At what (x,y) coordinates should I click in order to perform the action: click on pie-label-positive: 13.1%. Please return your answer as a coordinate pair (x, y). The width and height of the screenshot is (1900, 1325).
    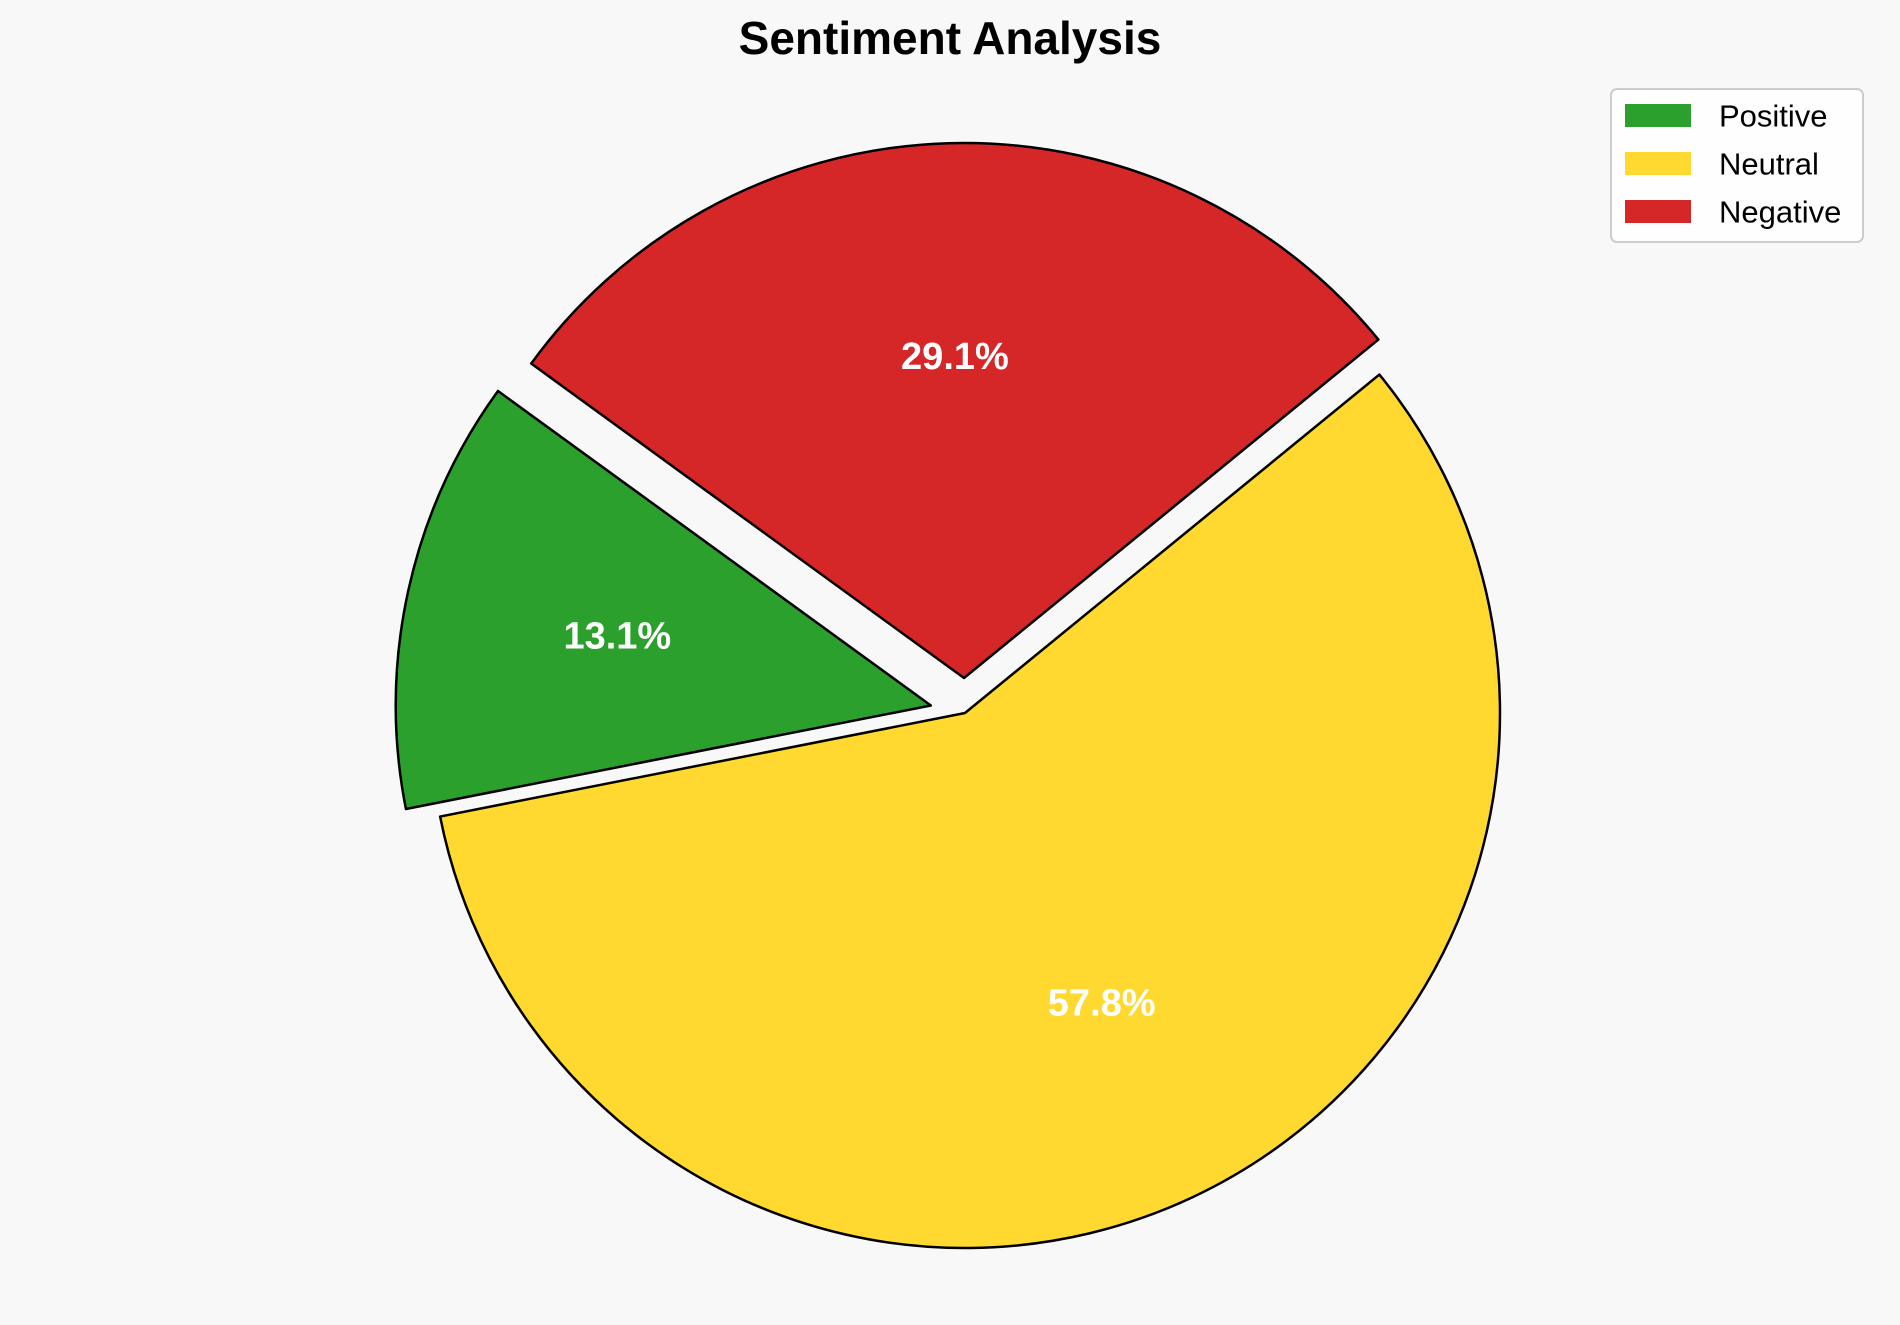
    Looking at the image, I should click on (617, 636).